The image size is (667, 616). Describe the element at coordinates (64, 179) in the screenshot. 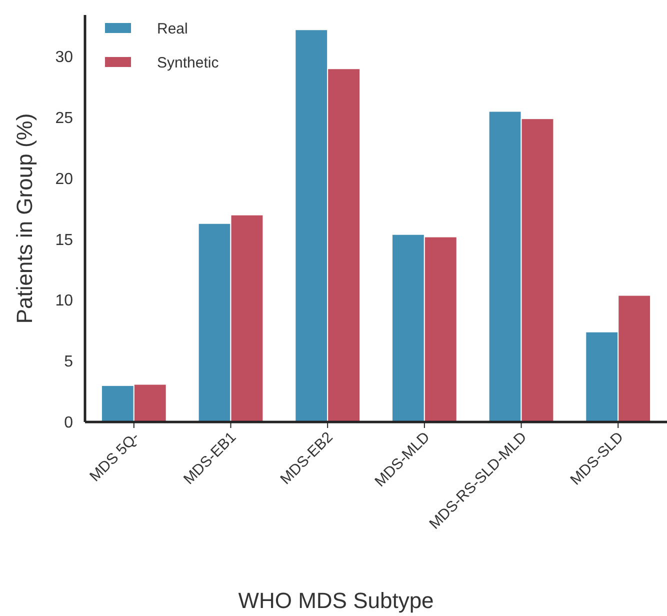

I see `y-tick-label: 20` at that location.